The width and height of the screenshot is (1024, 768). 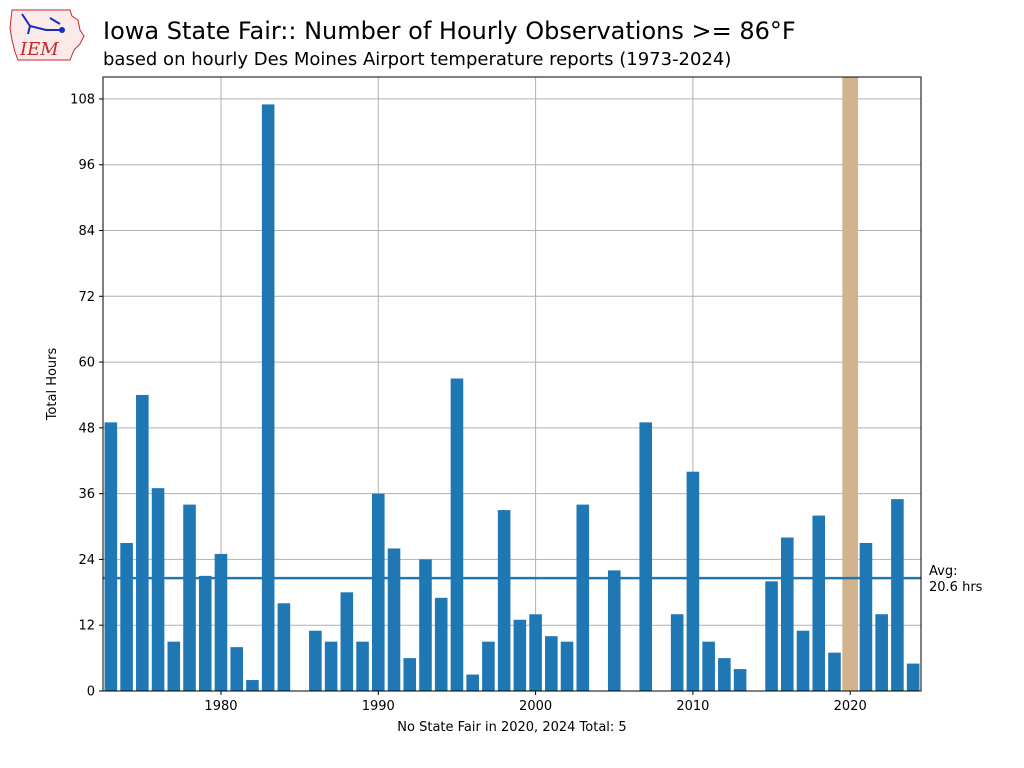 What do you see at coordinates (677, 652) in the screenshot?
I see `bar-2009` at bounding box center [677, 652].